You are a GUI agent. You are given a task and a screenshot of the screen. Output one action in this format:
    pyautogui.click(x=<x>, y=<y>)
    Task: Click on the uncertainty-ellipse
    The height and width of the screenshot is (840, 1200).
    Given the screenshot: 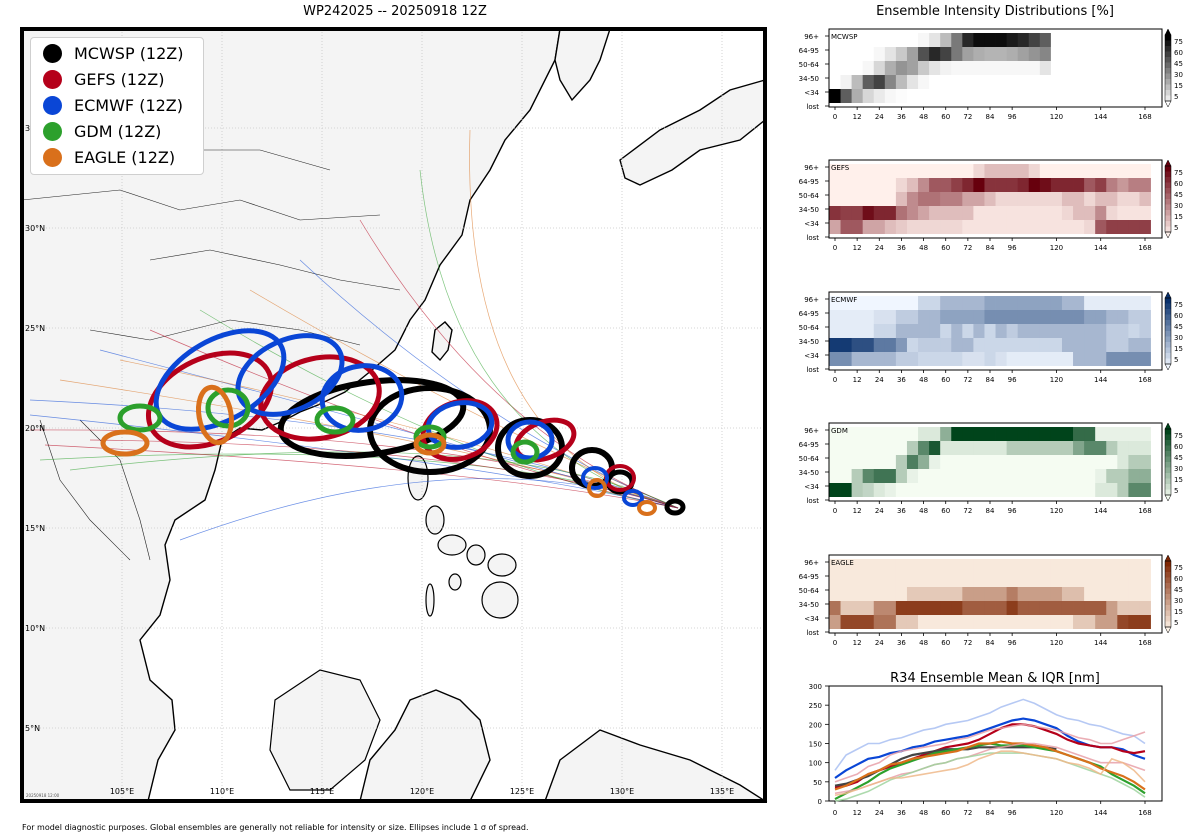 What is the action you would take?
    pyautogui.click(x=140, y=418)
    